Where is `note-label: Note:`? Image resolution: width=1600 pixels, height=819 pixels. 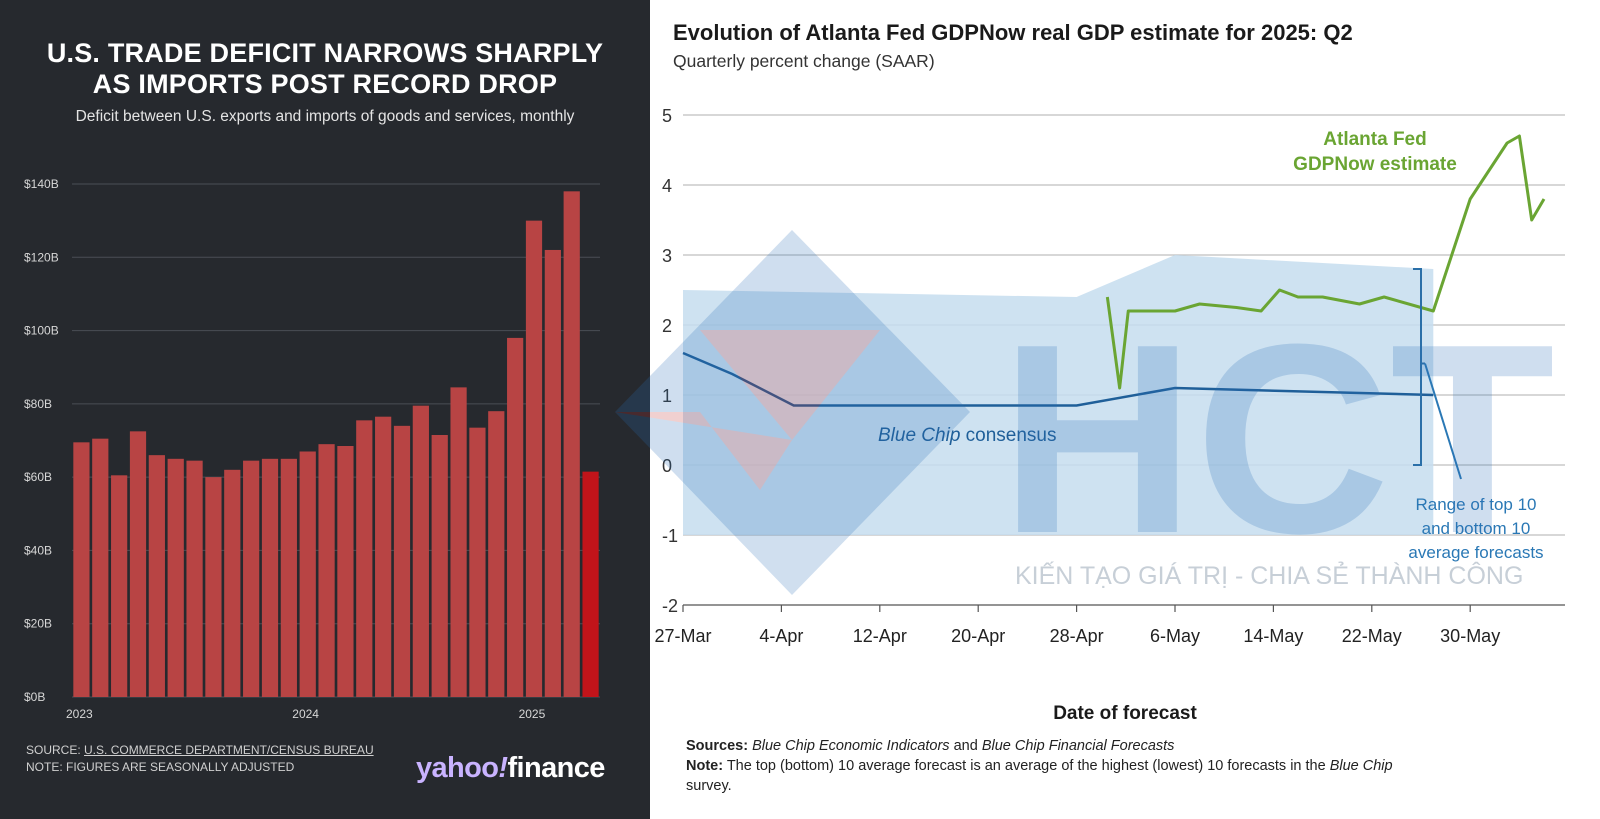
note-label: Note: is located at coordinates (705, 766).